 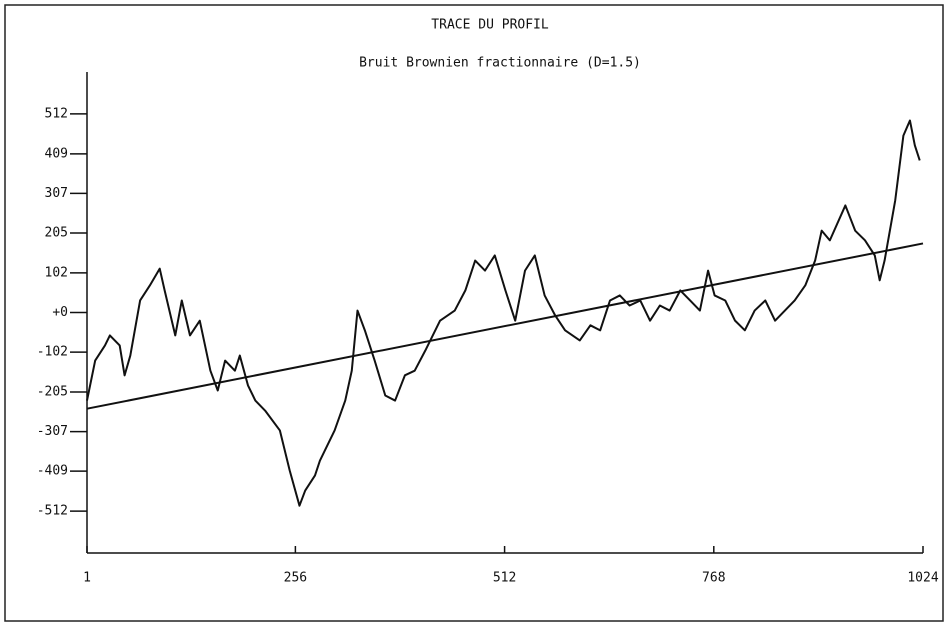 What do you see at coordinates (52, 392) in the screenshot?
I see `y-tick-label: -205` at bounding box center [52, 392].